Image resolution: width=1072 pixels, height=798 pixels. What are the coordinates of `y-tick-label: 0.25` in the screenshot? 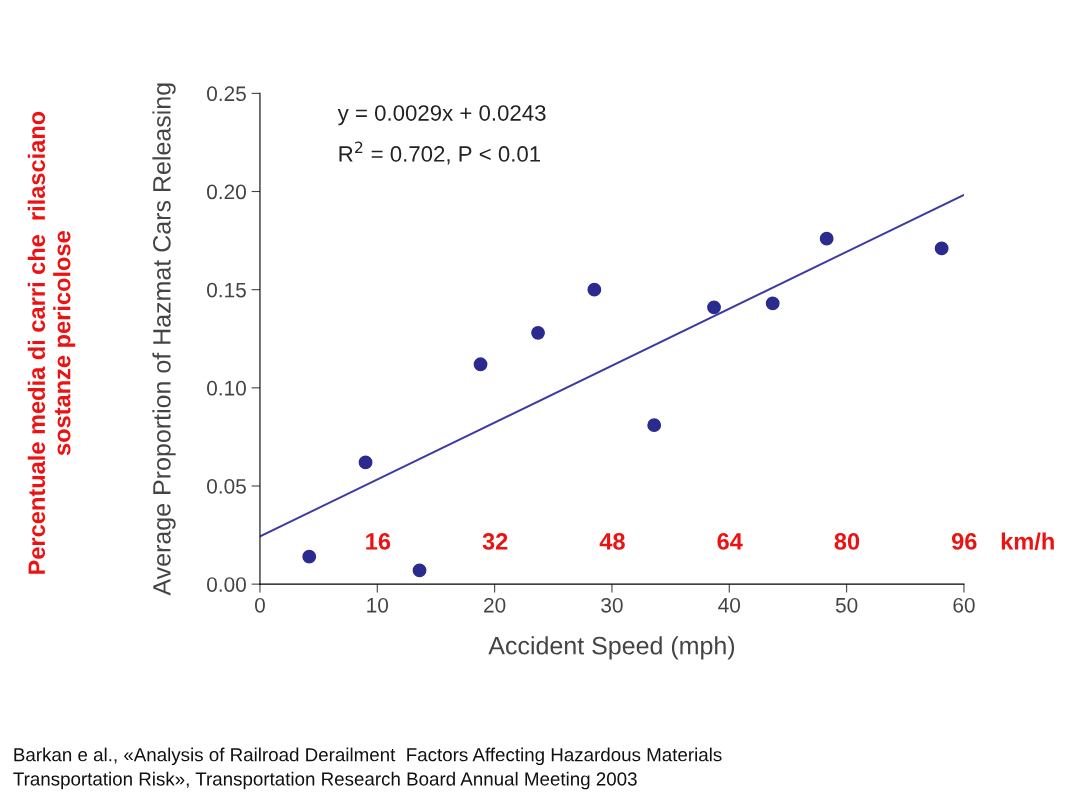 It's located at (226, 94).